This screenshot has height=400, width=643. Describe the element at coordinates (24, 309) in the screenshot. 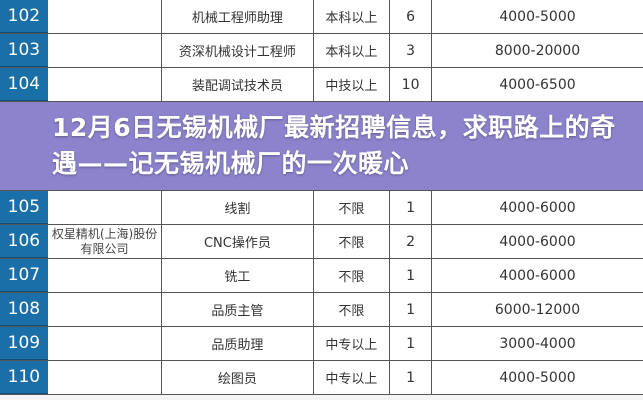

I see `row-number: 108` at that location.